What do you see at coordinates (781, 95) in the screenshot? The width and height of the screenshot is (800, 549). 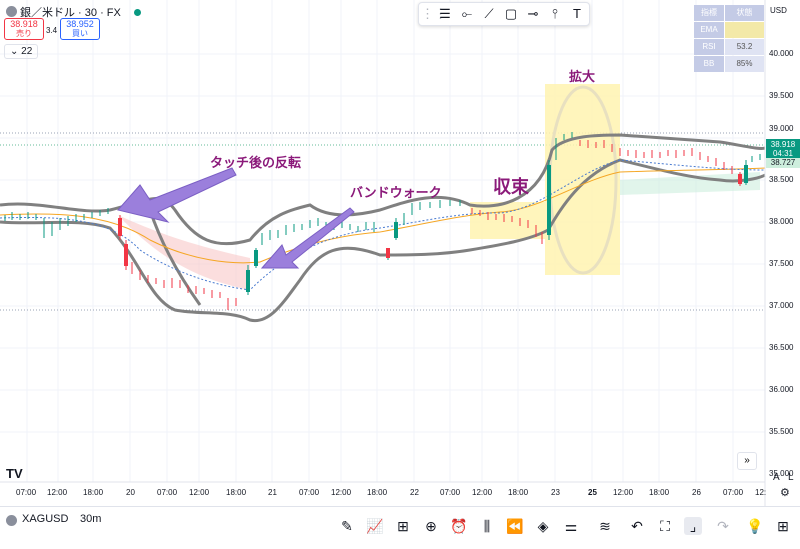 I see `price-tick: 39.500` at bounding box center [781, 95].